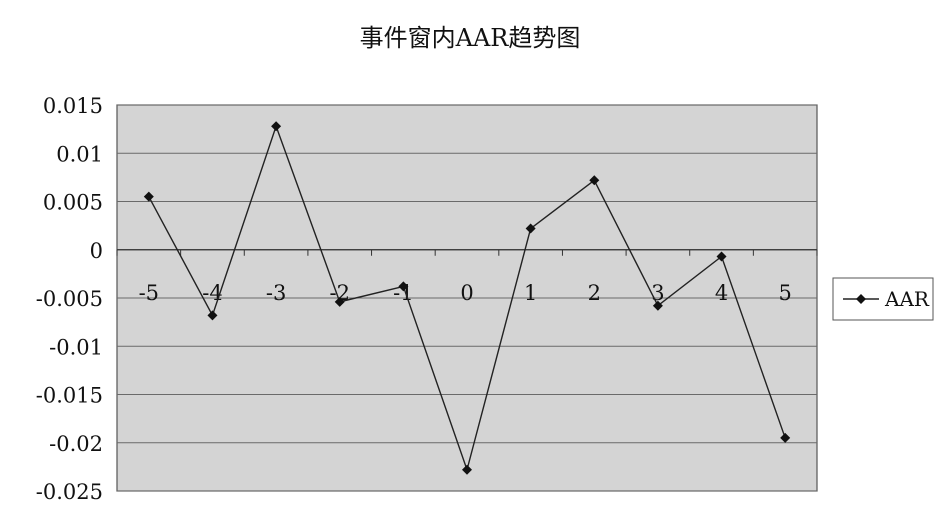 The image size is (937, 529). Describe the element at coordinates (594, 293) in the screenshot. I see `x-tick-label: 2` at that location.